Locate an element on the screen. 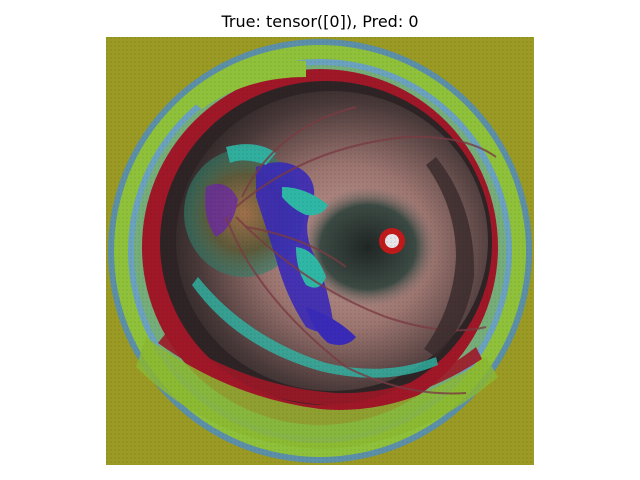 This screenshot has width=640, height=480. figure-title: True: tensor([0]), Pred: 0 is located at coordinates (320, 21).